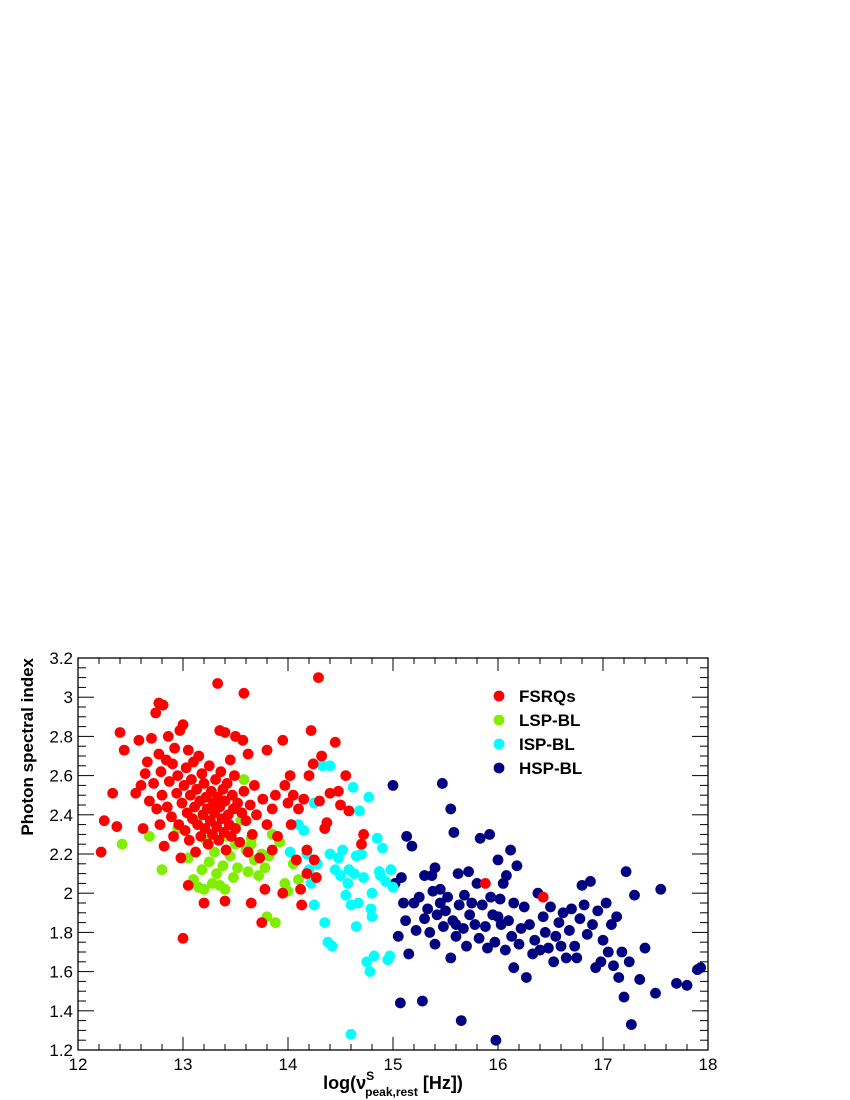 This screenshot has height=1100, width=850. I want to click on y-tick-label: 3, so click(68, 697).